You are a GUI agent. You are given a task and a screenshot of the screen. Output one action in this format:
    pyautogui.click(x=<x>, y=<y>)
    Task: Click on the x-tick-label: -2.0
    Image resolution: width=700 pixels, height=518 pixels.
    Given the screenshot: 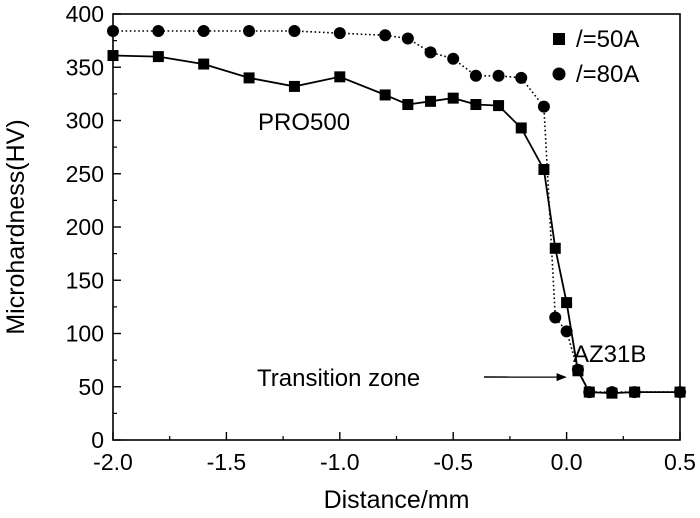 What is the action you would take?
    pyautogui.click(x=113, y=462)
    